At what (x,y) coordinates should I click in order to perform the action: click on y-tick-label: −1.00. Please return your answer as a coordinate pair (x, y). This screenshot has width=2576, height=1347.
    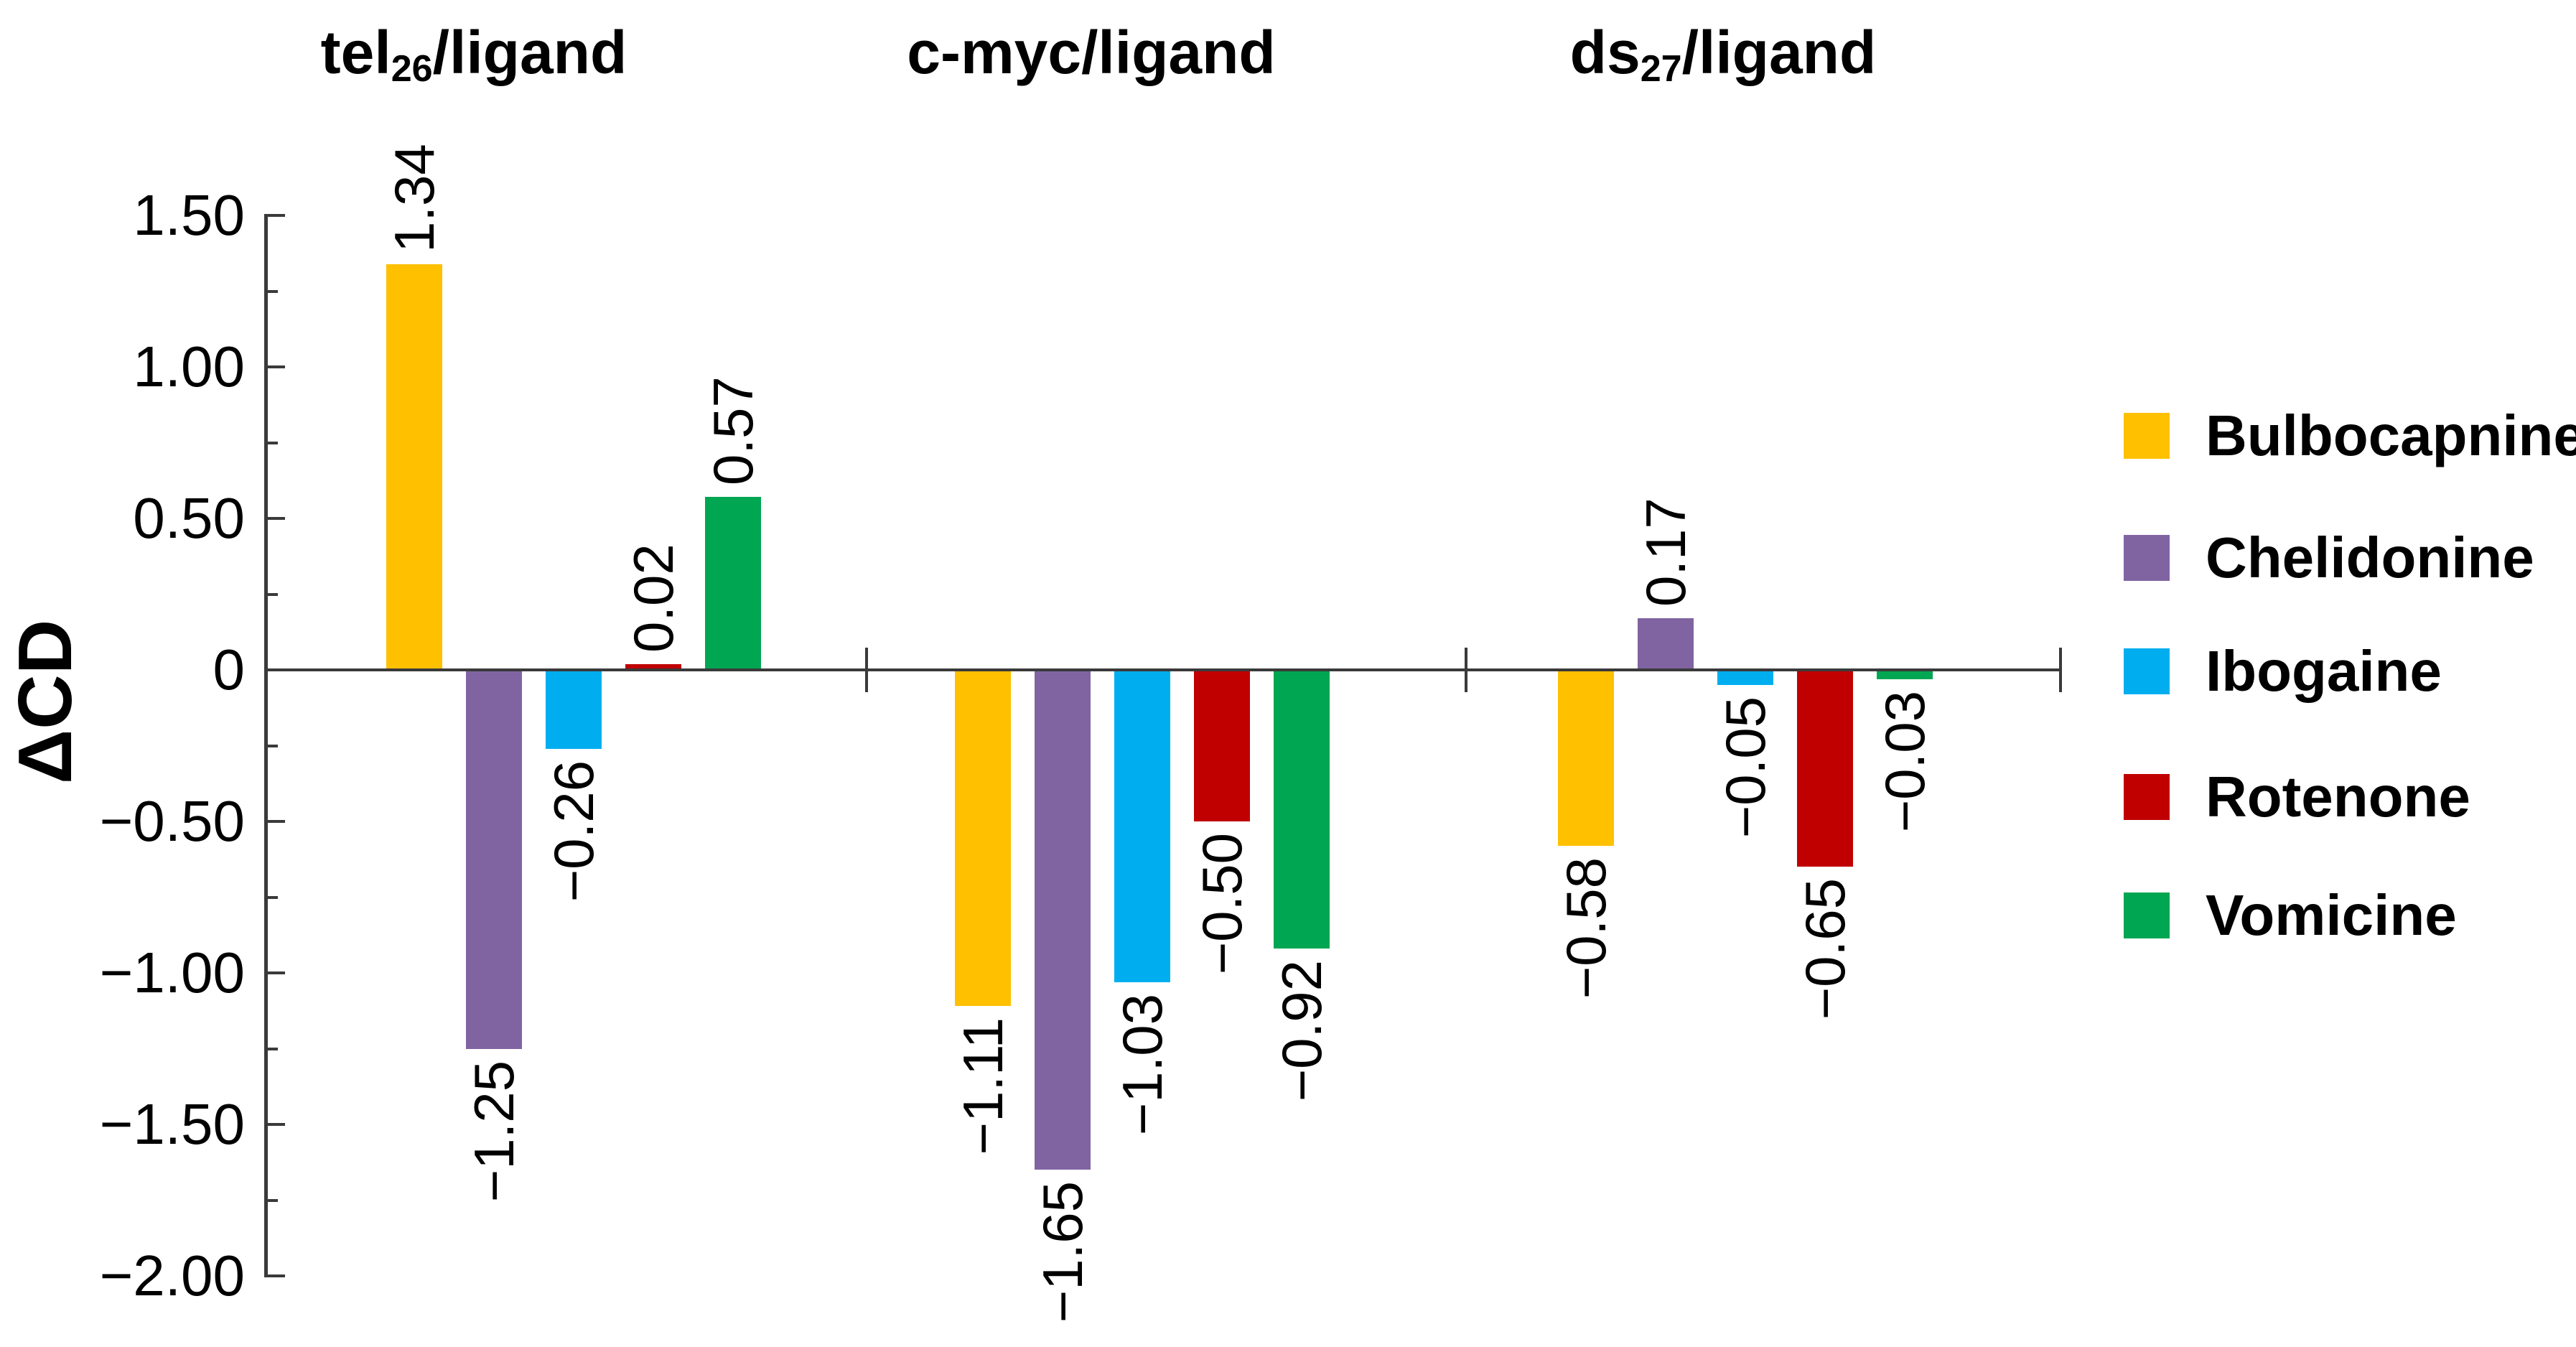
    Looking at the image, I should click on (172, 973).